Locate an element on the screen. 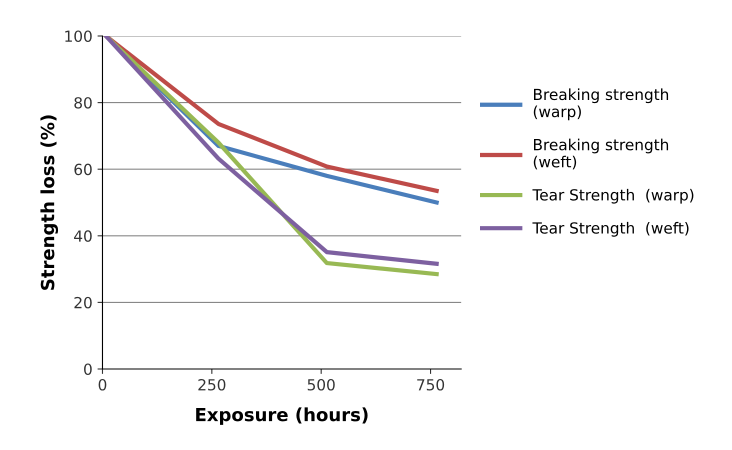 This screenshot has width=732, height=450. y-tick-label: 0 is located at coordinates (88, 369).